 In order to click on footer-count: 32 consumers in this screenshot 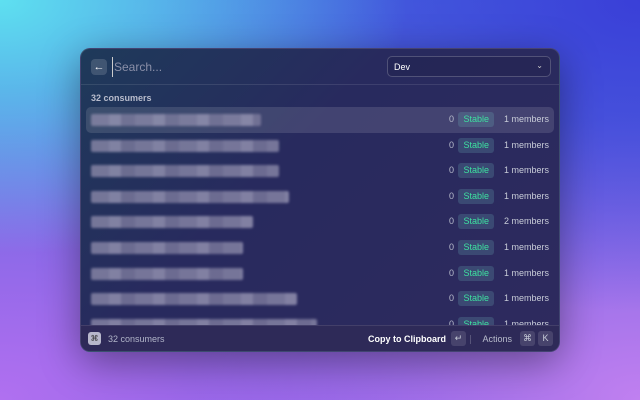, I will do `click(136, 339)`.